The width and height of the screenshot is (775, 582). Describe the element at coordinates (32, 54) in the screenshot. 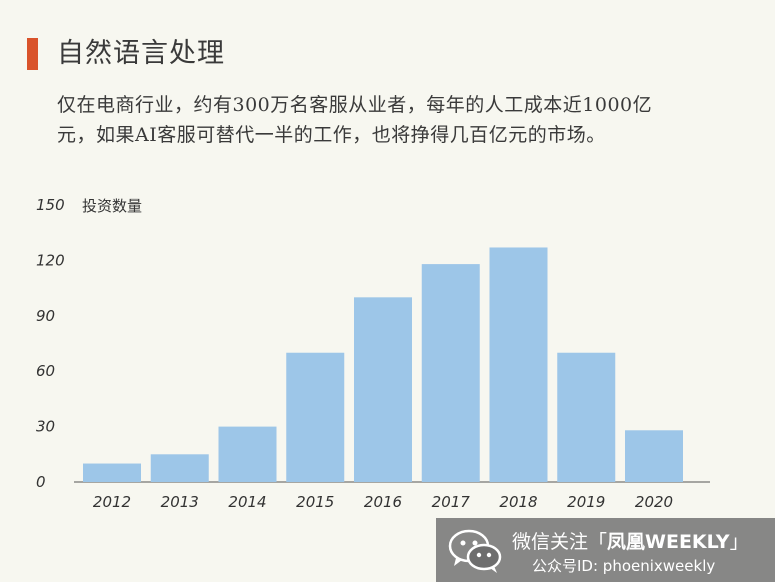

I see `title-accent-bar` at that location.